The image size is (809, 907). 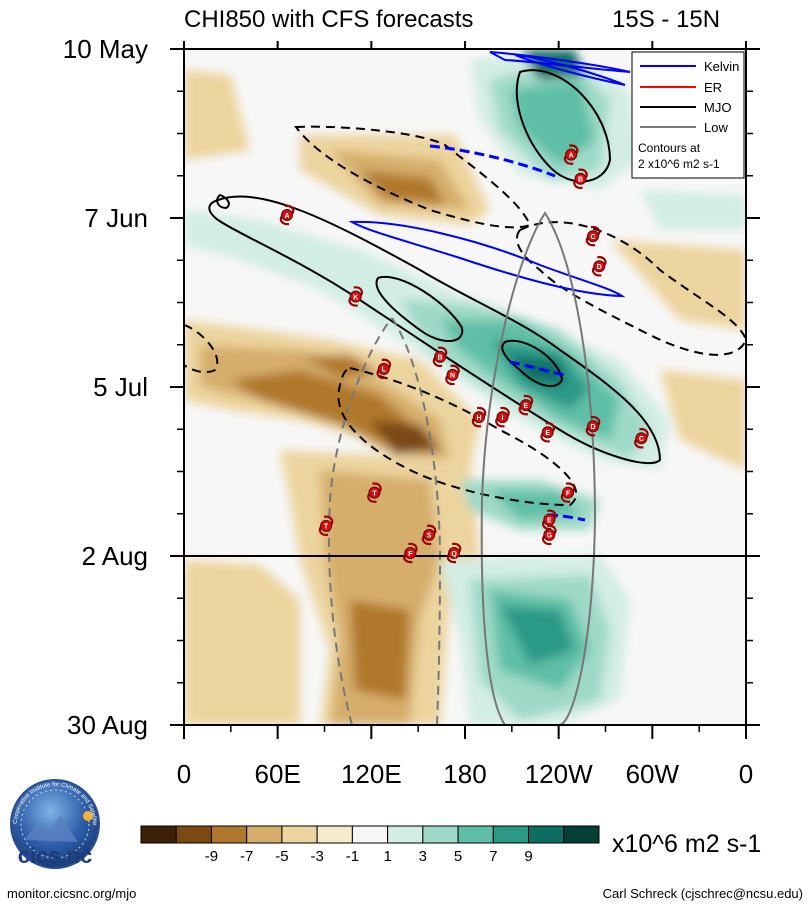 What do you see at coordinates (454, 554) in the screenshot?
I see `storm-letter: Q` at bounding box center [454, 554].